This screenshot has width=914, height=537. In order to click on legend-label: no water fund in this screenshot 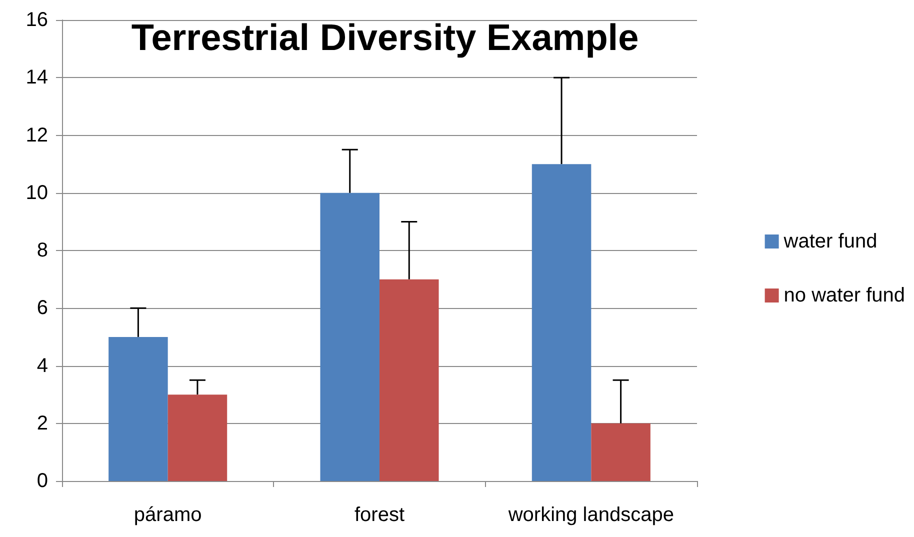, I will do `click(845, 295)`.